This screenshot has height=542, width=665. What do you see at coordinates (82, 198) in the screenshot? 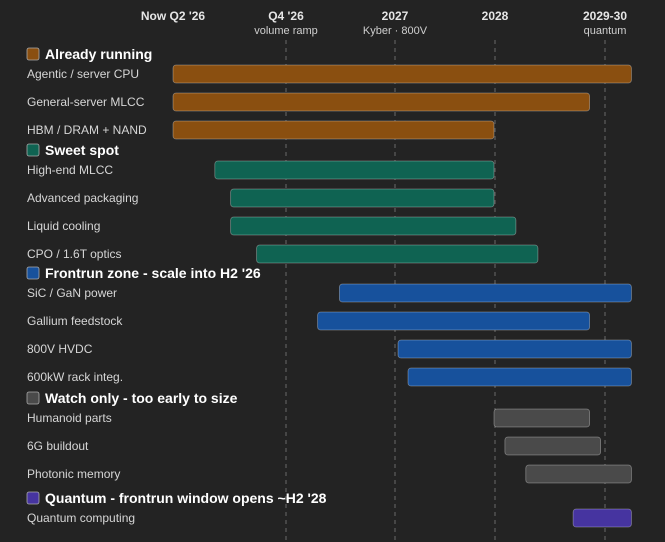
I see `row-label: Advanced packaging` at bounding box center [82, 198].